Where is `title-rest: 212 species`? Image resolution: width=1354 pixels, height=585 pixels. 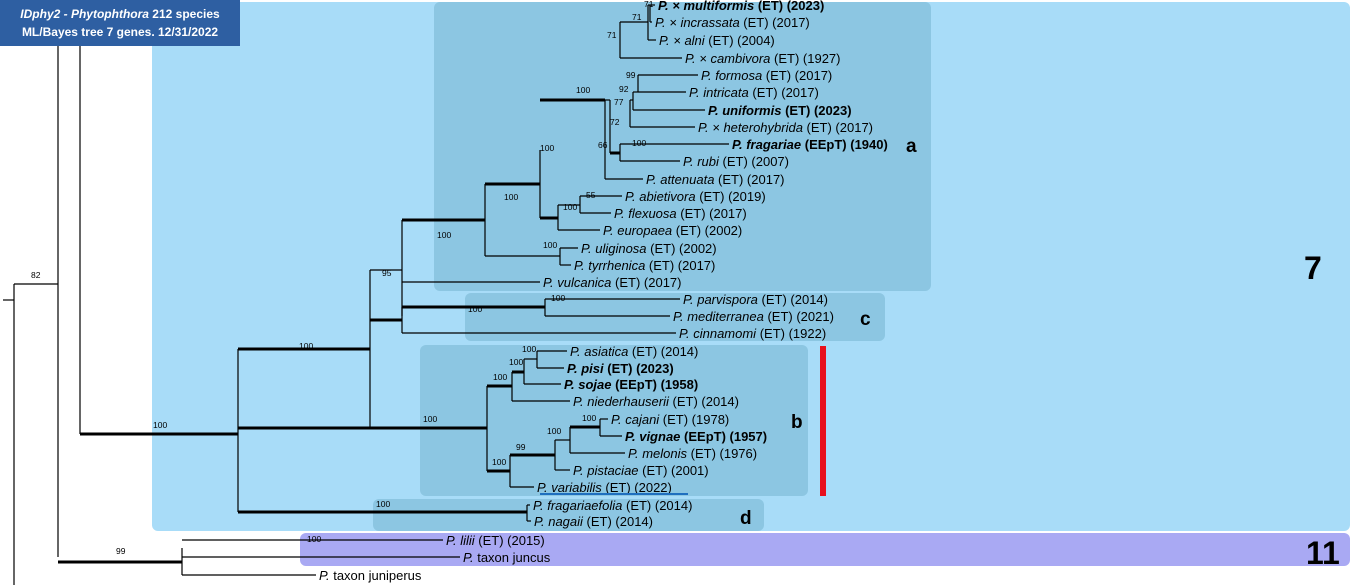
title-rest: 212 species is located at coordinates (184, 14).